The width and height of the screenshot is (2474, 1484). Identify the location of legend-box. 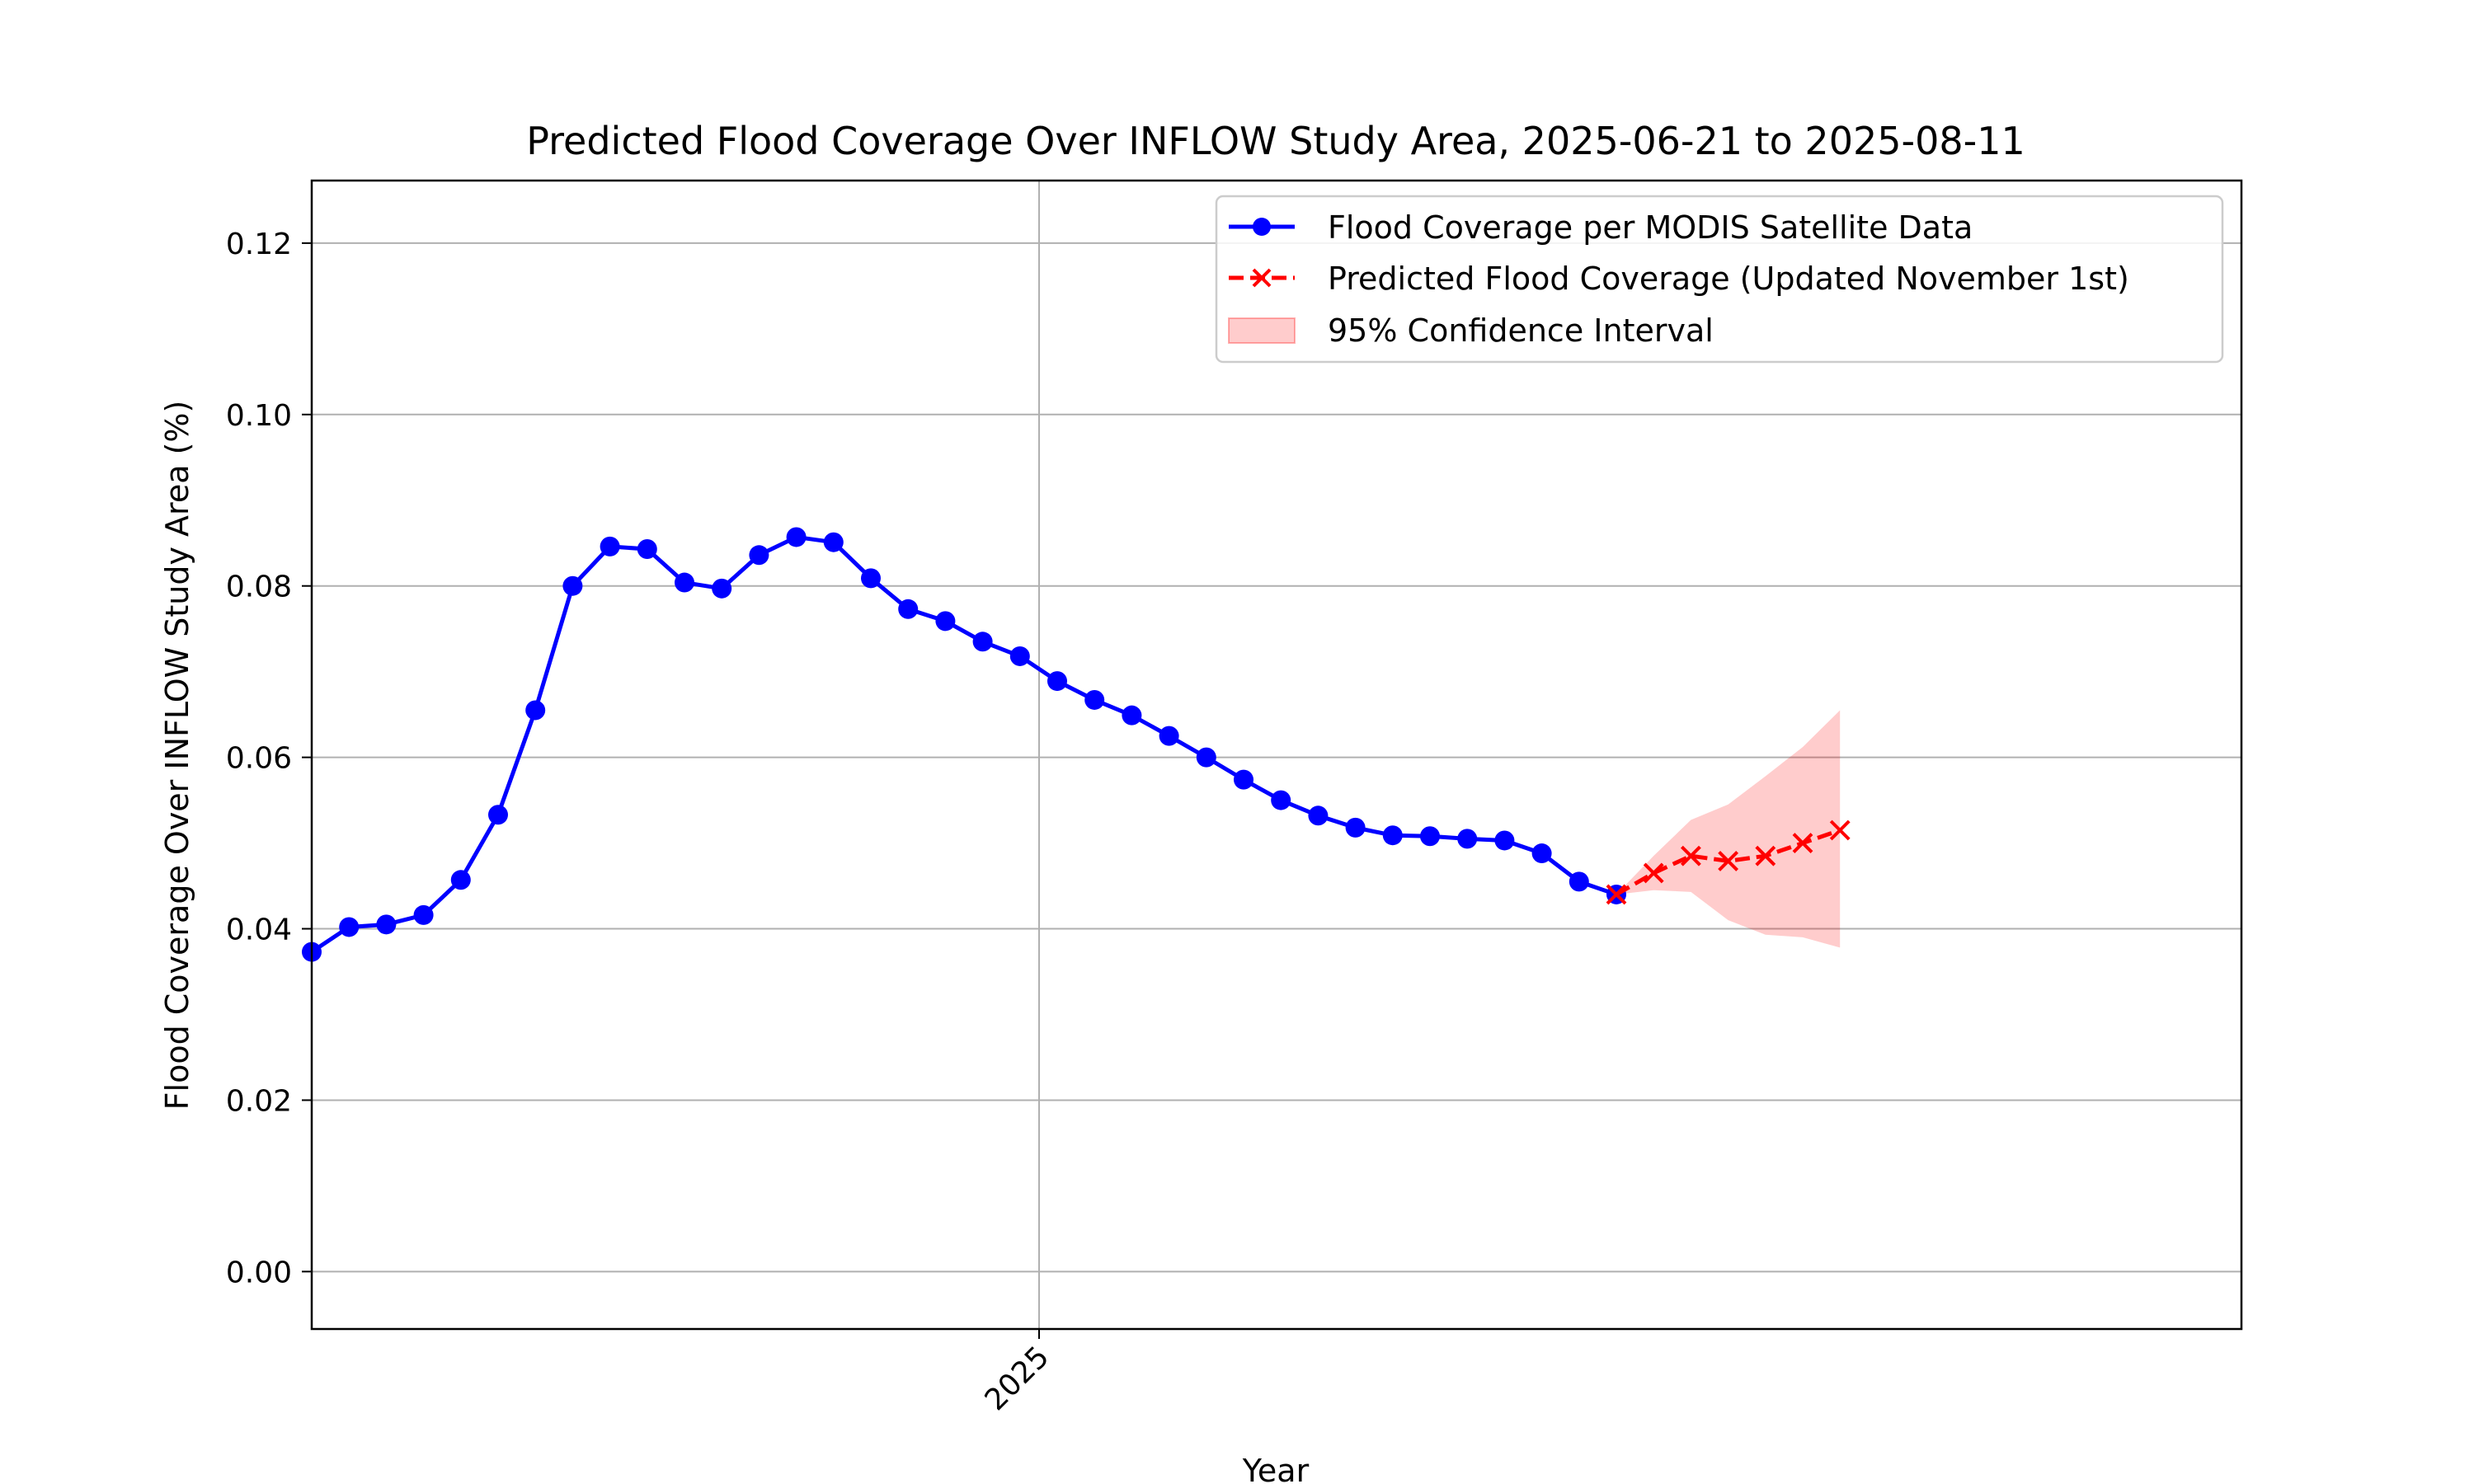
(1719, 279).